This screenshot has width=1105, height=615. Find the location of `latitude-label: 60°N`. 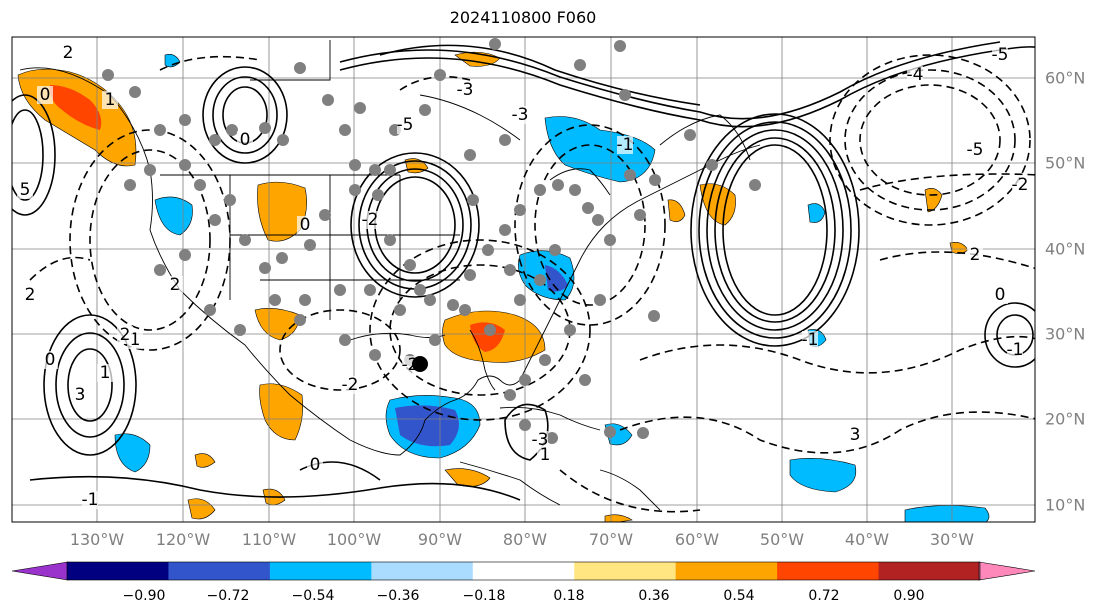

latitude-label: 60°N is located at coordinates (1065, 78).